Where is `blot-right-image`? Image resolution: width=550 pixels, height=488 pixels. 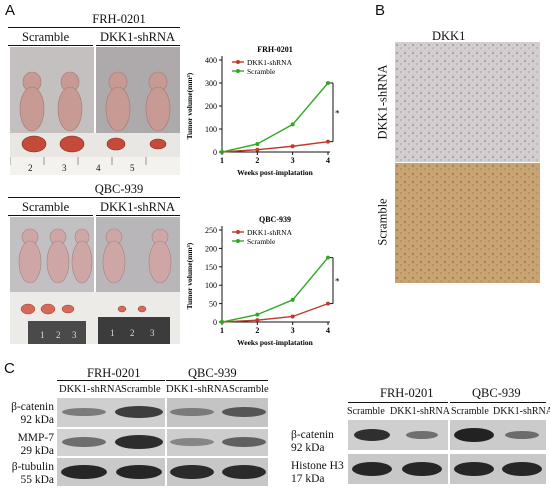 blot-right-image is located at coordinates (447, 452).